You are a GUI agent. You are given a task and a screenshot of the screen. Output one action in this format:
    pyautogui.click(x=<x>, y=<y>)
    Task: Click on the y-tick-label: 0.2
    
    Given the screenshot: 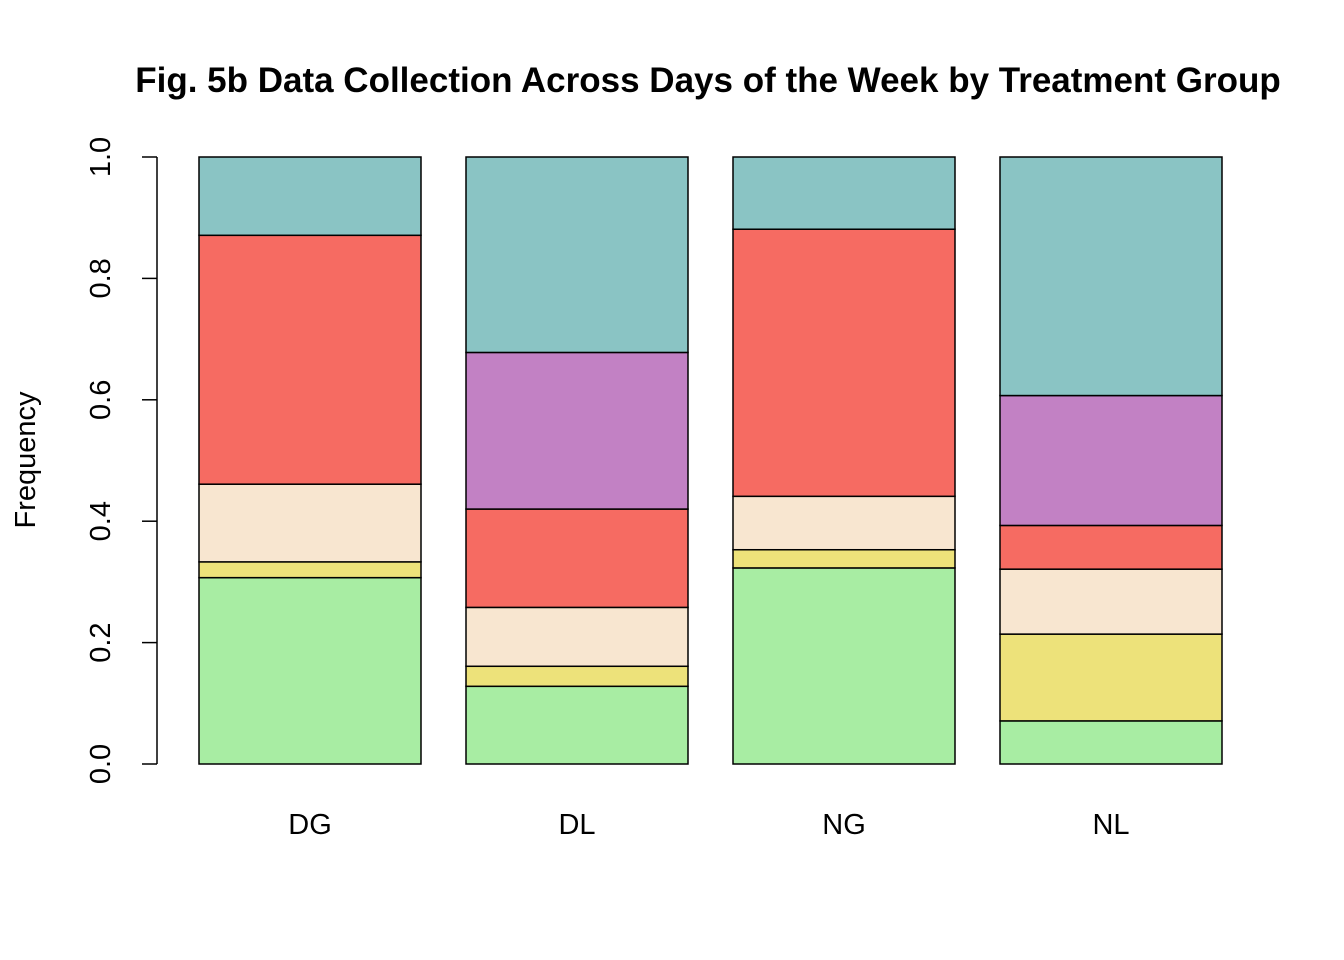 What is the action you would take?
    pyautogui.click(x=101, y=642)
    